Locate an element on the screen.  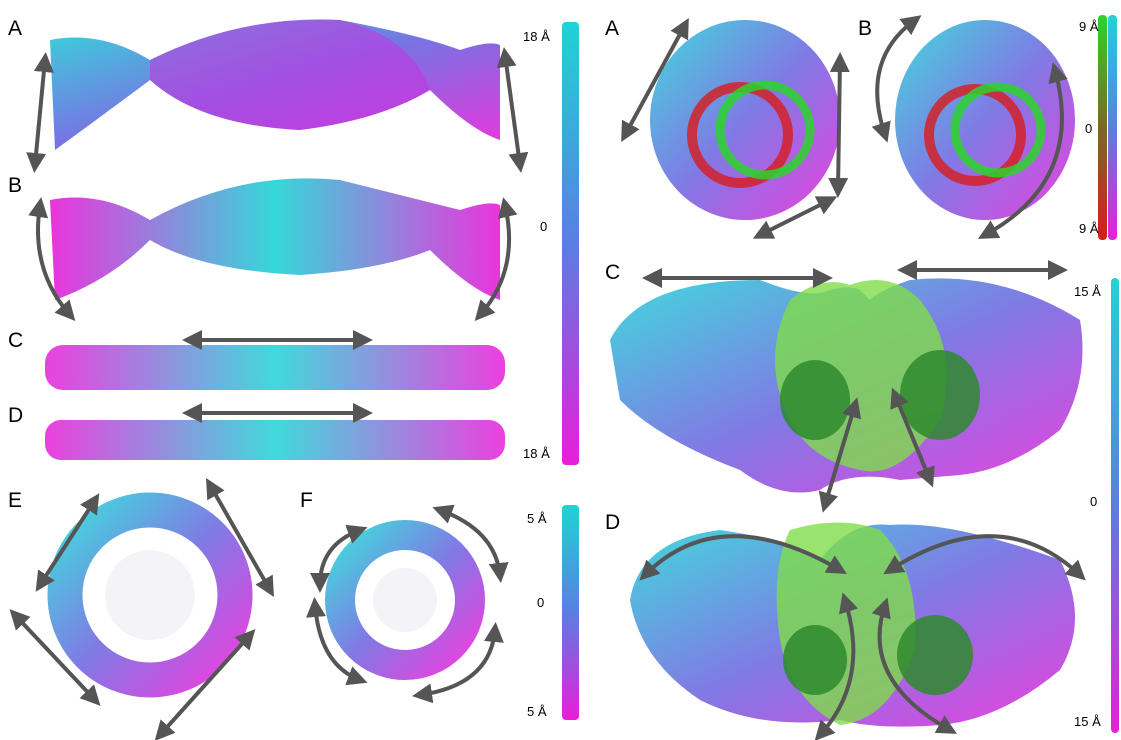
panel-label-left-b: B is located at coordinates (15, 185).